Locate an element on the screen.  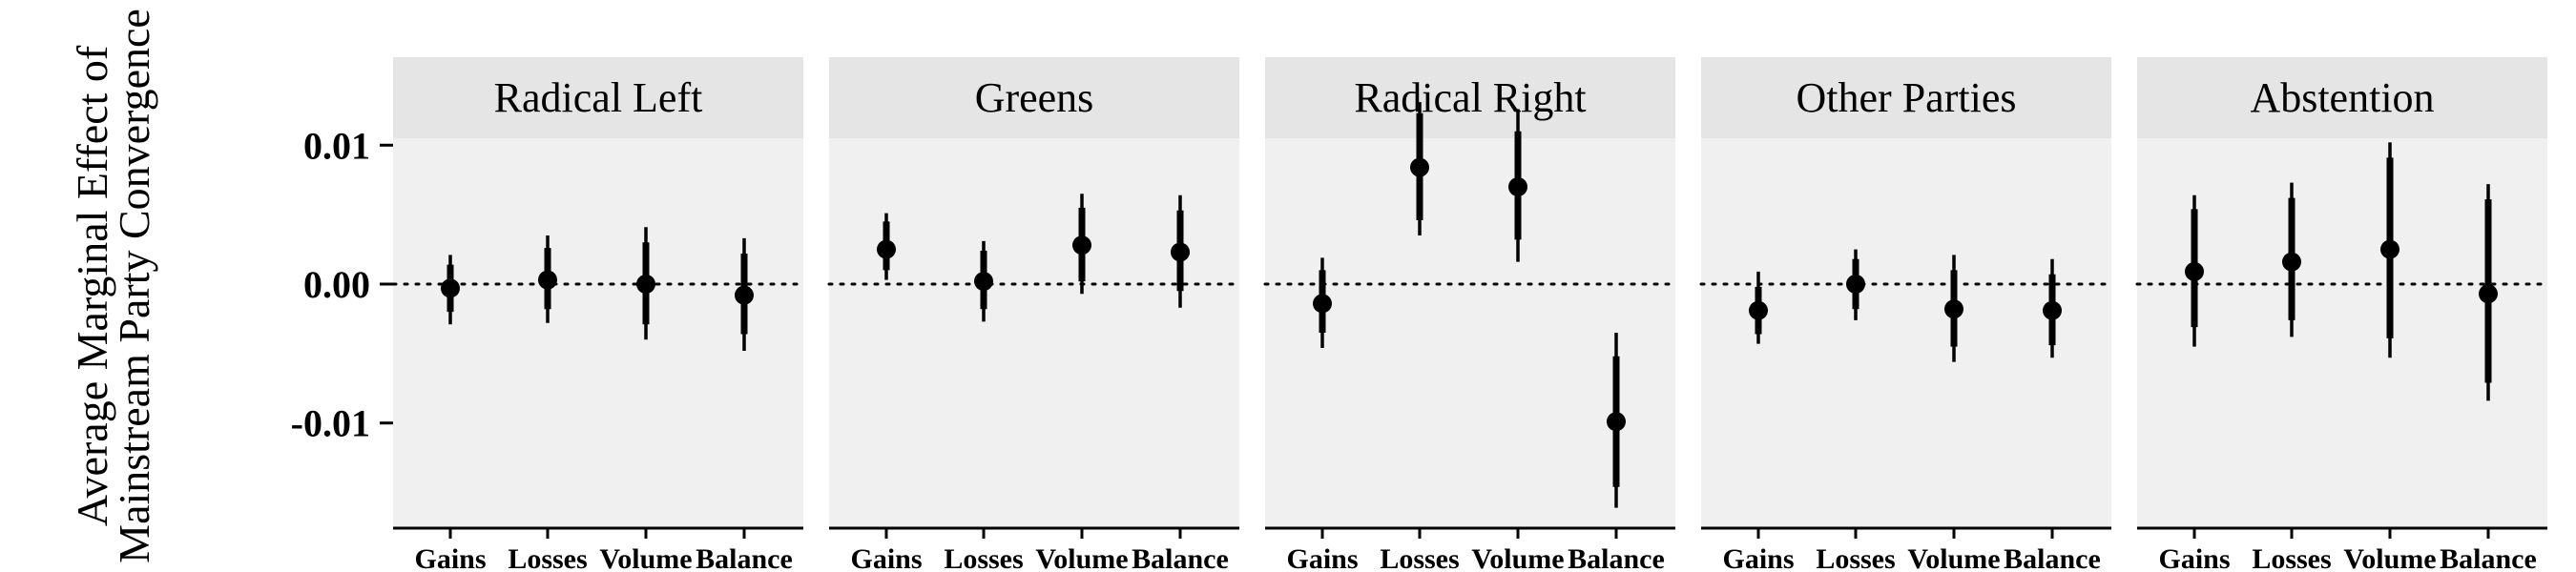
y-tick-label: 0.00 is located at coordinates (336, 284).